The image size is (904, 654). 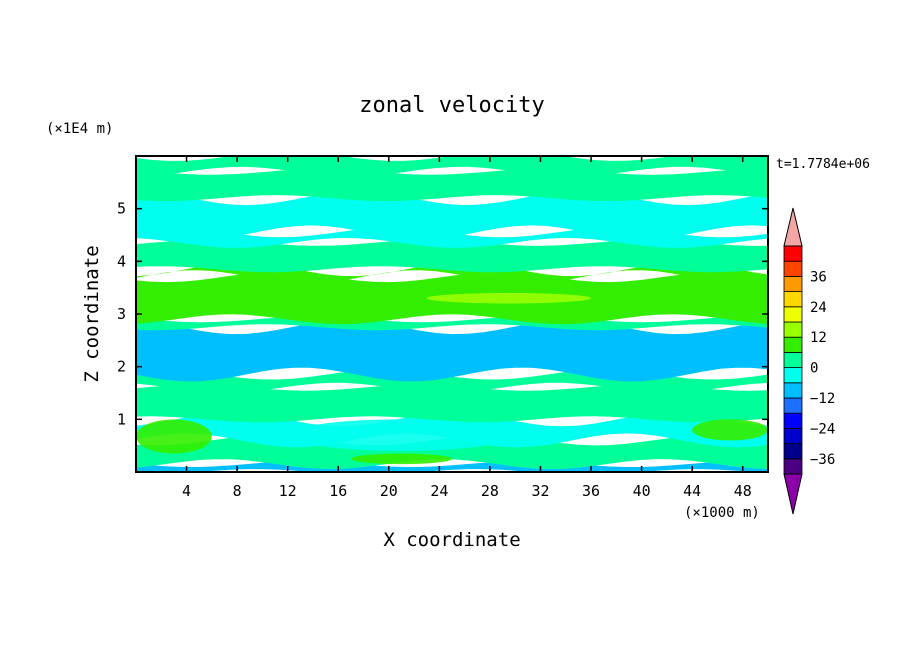 I want to click on x-tick-label: 8, so click(x=237, y=491).